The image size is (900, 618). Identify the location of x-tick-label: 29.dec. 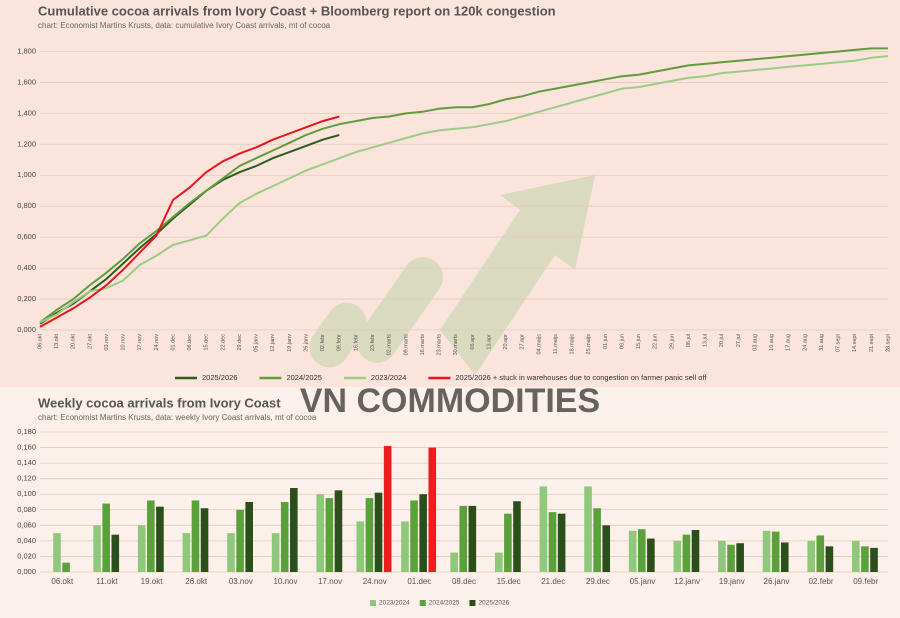
(598, 581).